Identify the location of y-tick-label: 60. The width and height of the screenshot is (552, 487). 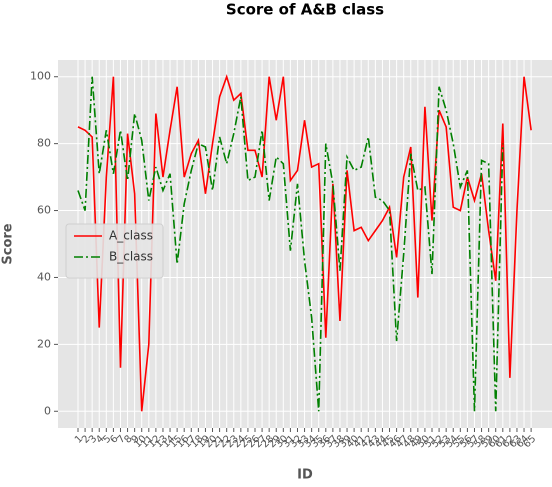
(44, 210).